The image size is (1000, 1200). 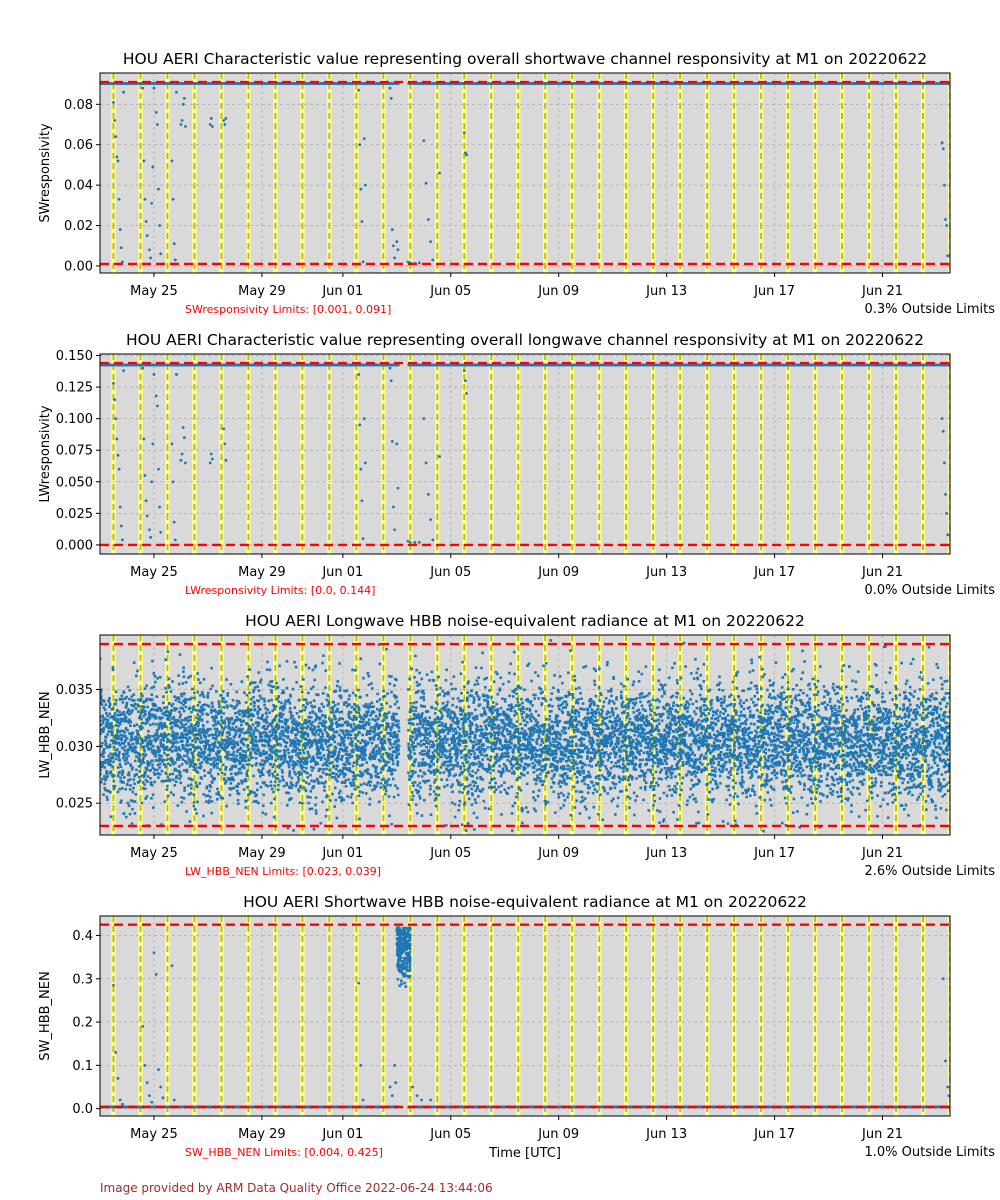 What do you see at coordinates (288, 309) in the screenshot?
I see `limits-text: SWresponsivity Limits: [0.001, 0.091]` at bounding box center [288, 309].